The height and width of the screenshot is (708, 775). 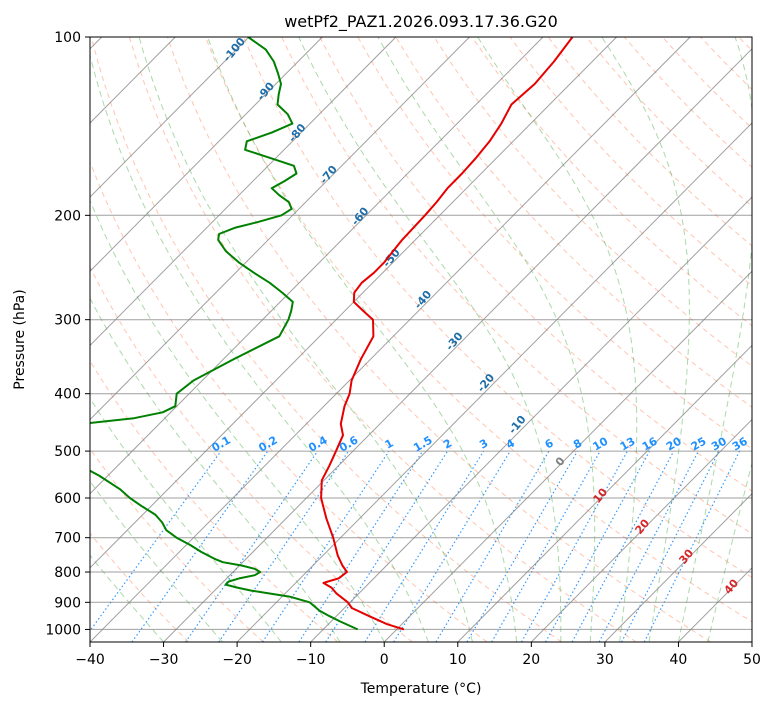 What do you see at coordinates (418, 655) in the screenshot?
I see `x-axis: −40 −30 −20 −10 0 10 20 30 40 50` at bounding box center [418, 655].